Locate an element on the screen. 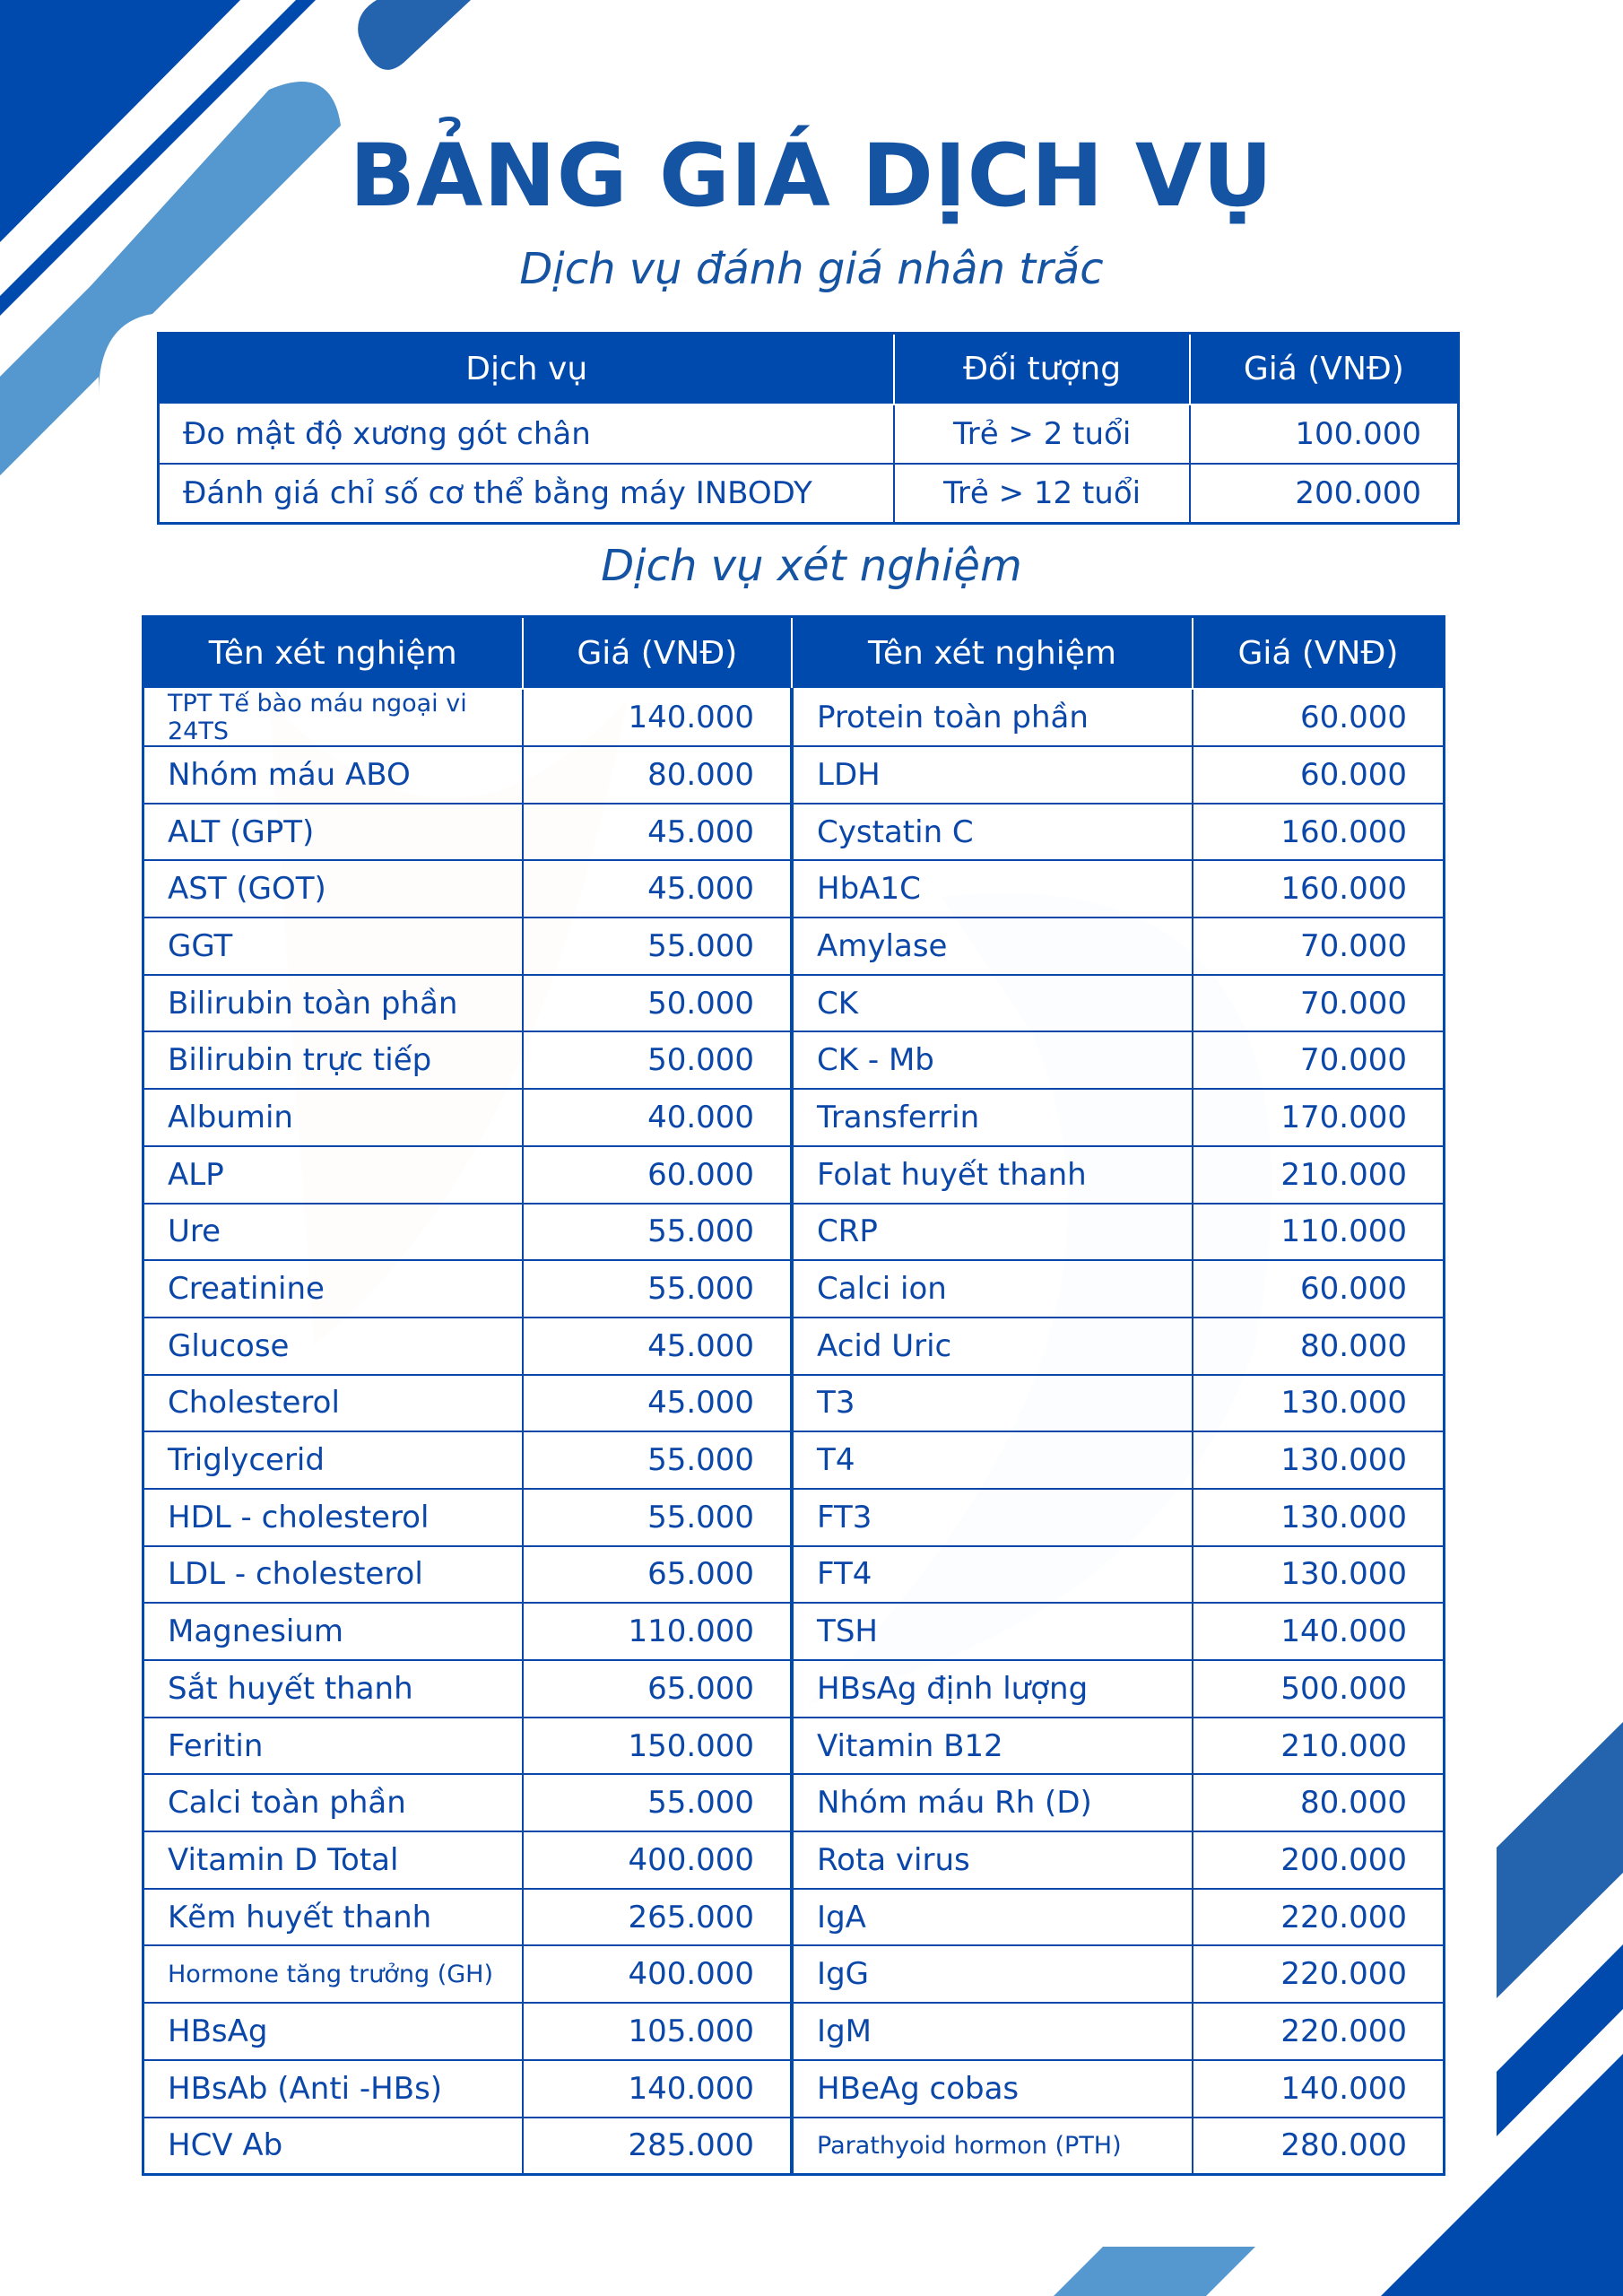 Image resolution: width=1623 pixels, height=2296 pixels. test-name: AST (GOT) is located at coordinates (333, 889).